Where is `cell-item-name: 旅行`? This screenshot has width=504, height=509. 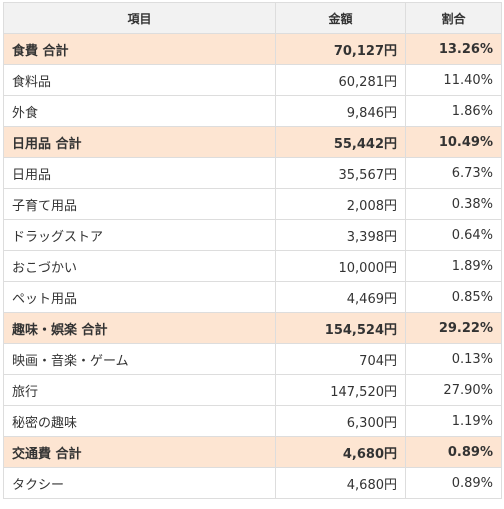
cell-item-name: 旅行 is located at coordinates (139, 390).